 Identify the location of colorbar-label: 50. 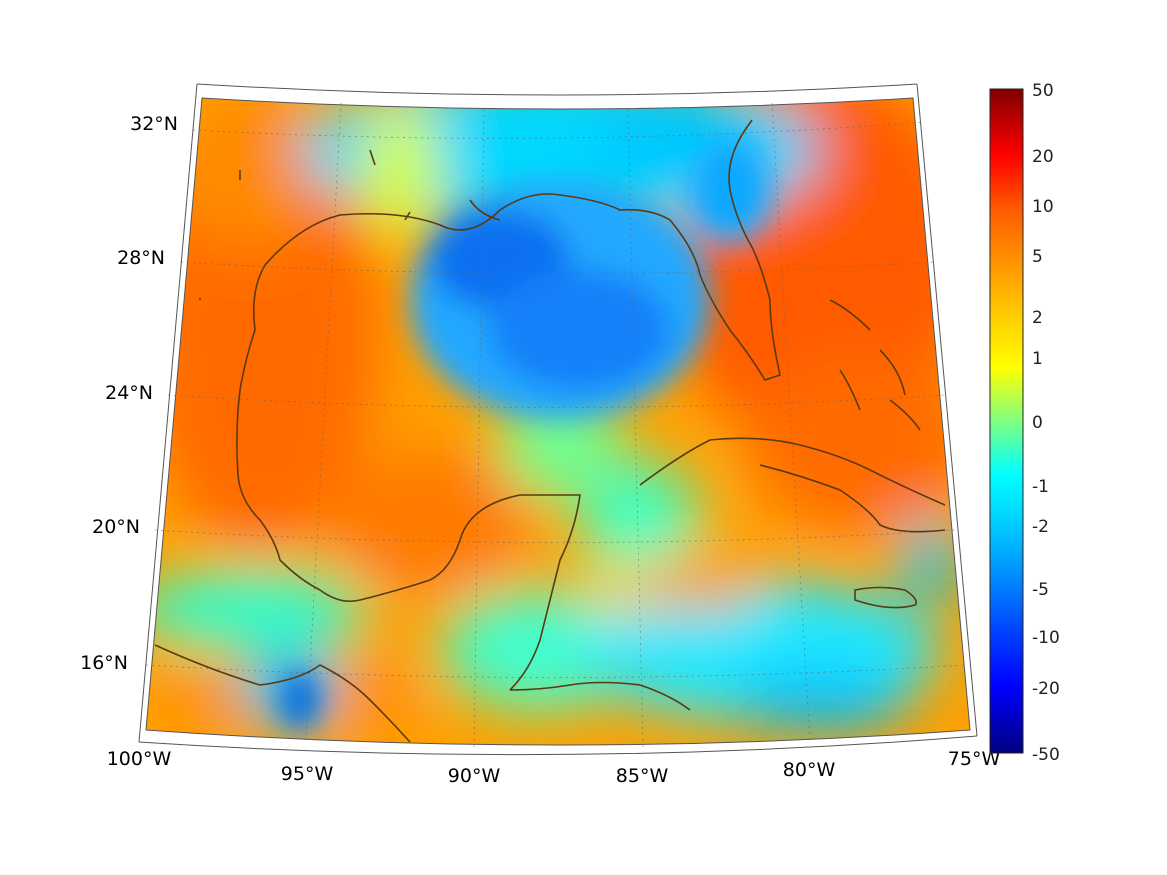
(1043, 91).